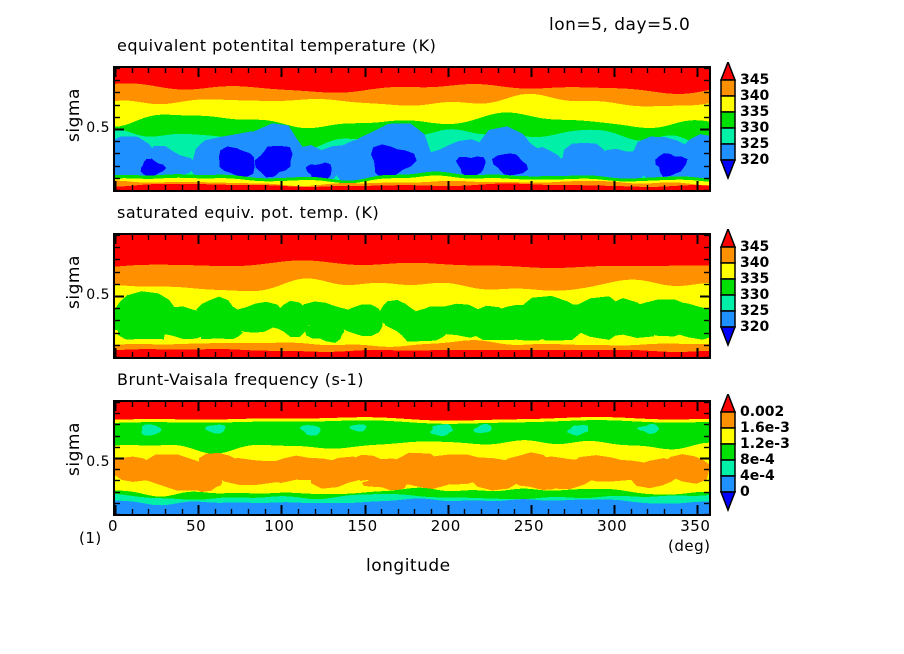 The width and height of the screenshot is (904, 654). I want to click on colorbar-2-label: 345, so click(755, 247).